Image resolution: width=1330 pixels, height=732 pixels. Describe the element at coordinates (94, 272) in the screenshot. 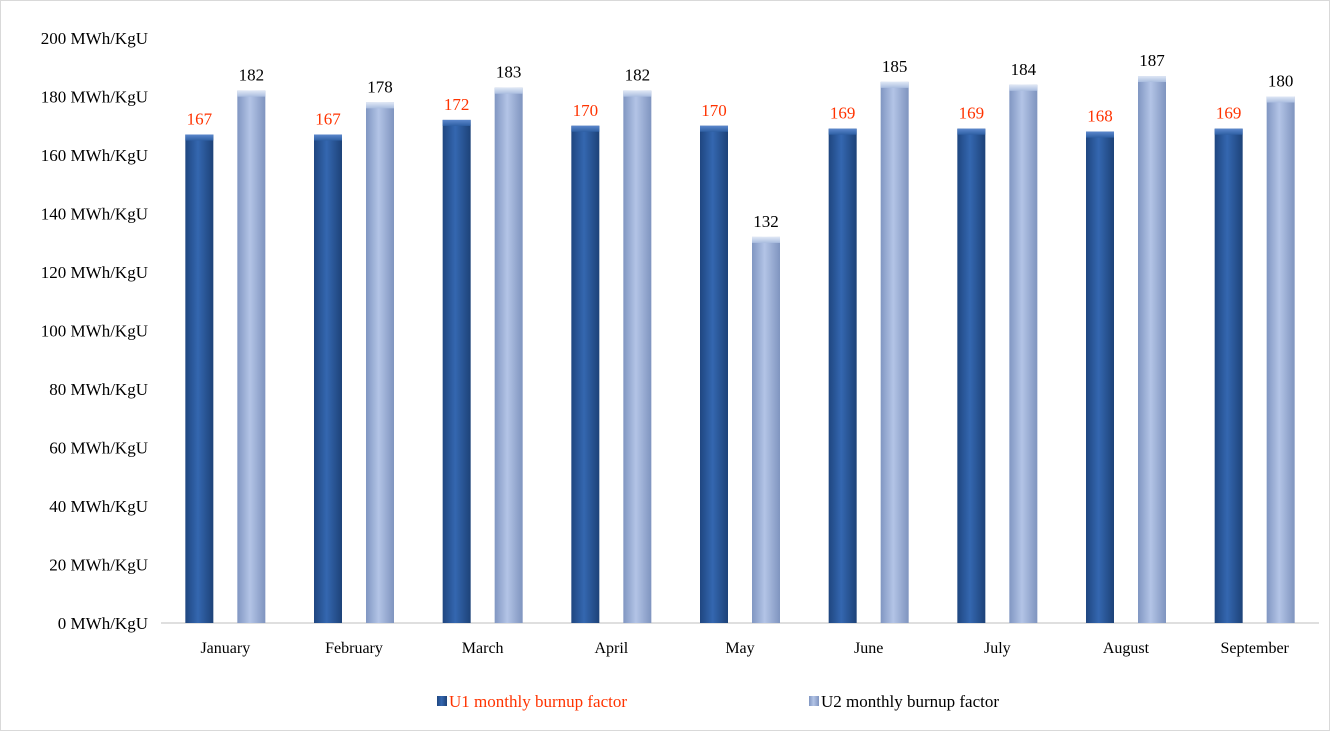

I see `y-tick-label: 120 MWh/KgU` at that location.